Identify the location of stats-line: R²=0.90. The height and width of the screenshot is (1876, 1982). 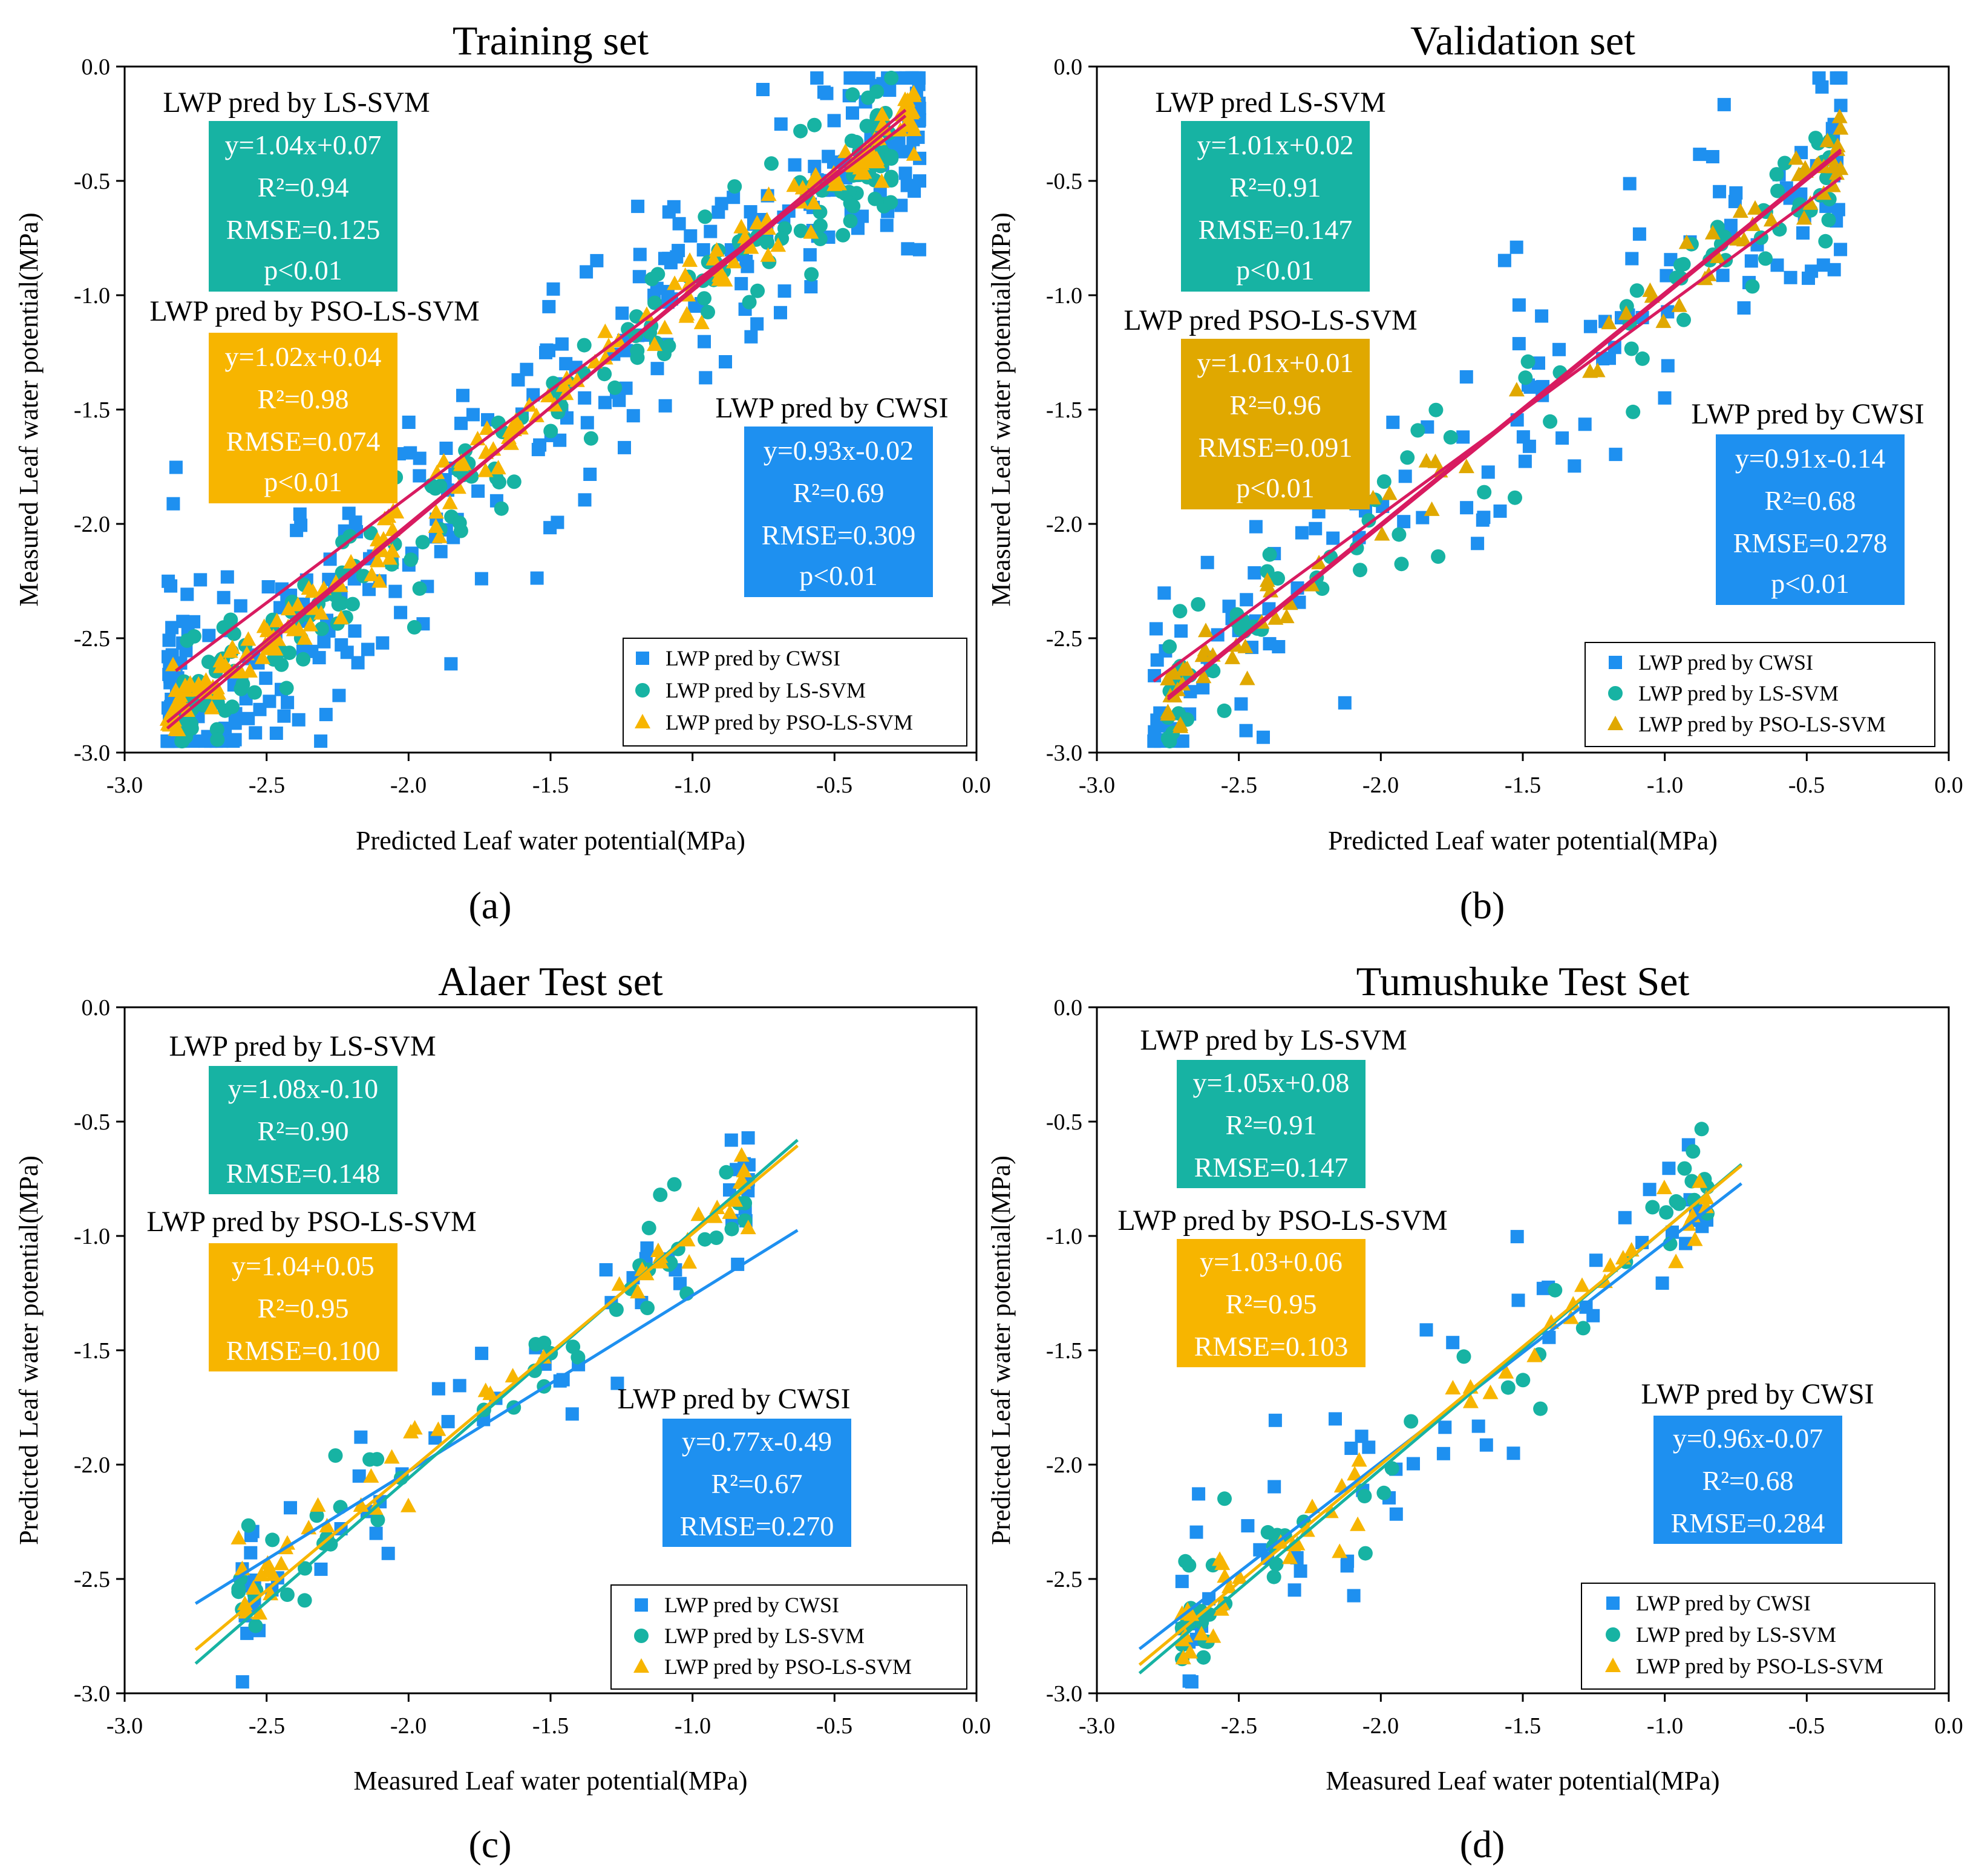
(303, 1131).